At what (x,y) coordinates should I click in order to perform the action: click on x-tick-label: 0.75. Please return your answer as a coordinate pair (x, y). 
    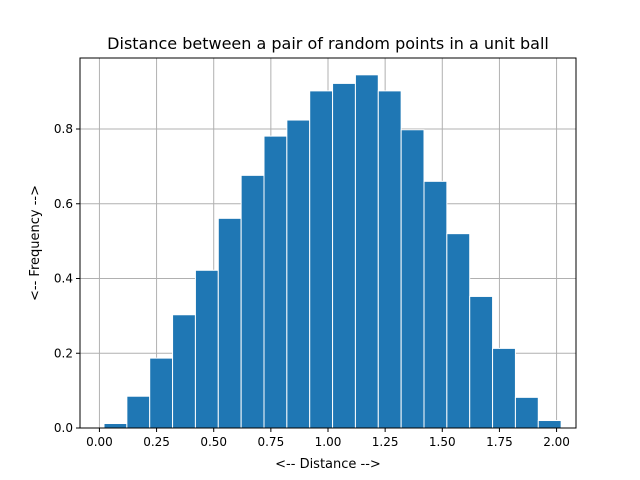
    Looking at the image, I should click on (270, 442).